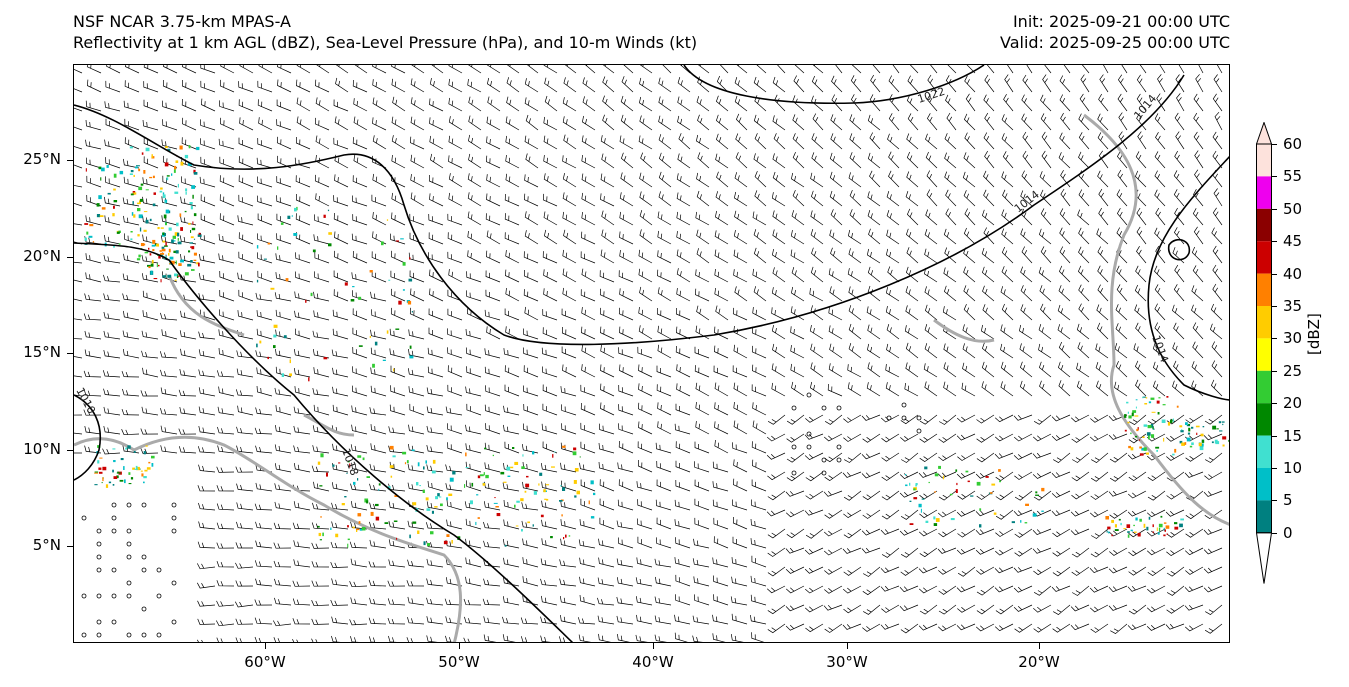  I want to click on coastline-islands-east, so click(964, 330).